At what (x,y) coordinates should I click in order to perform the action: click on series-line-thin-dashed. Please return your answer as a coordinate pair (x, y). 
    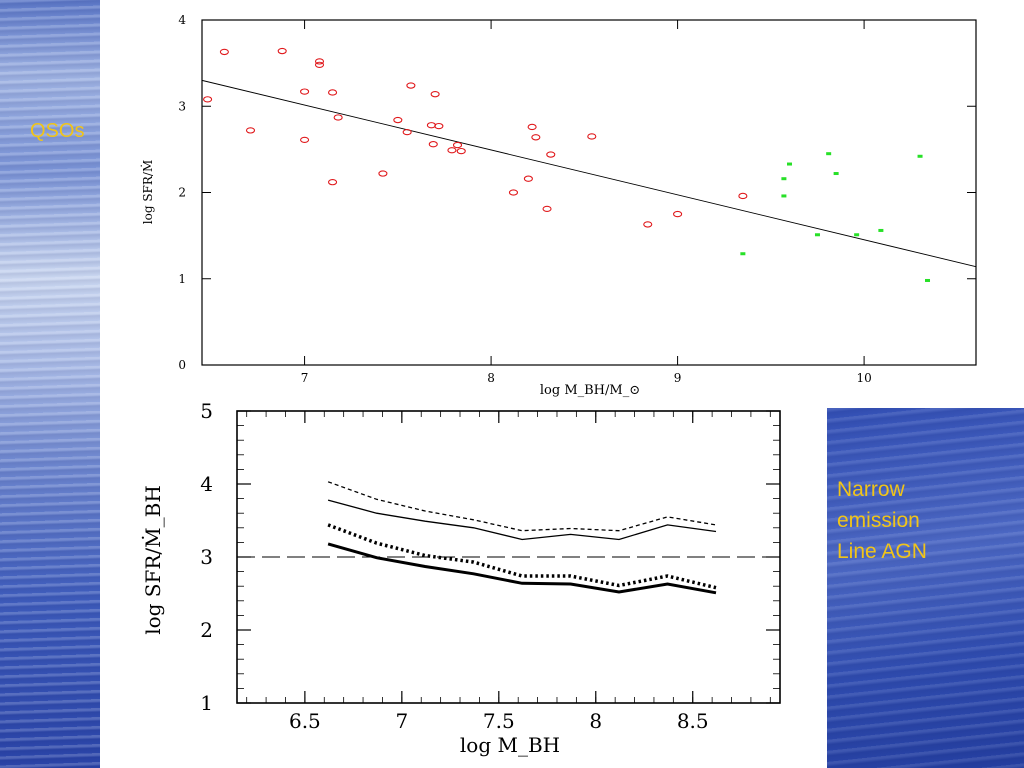
    Looking at the image, I should click on (522, 506).